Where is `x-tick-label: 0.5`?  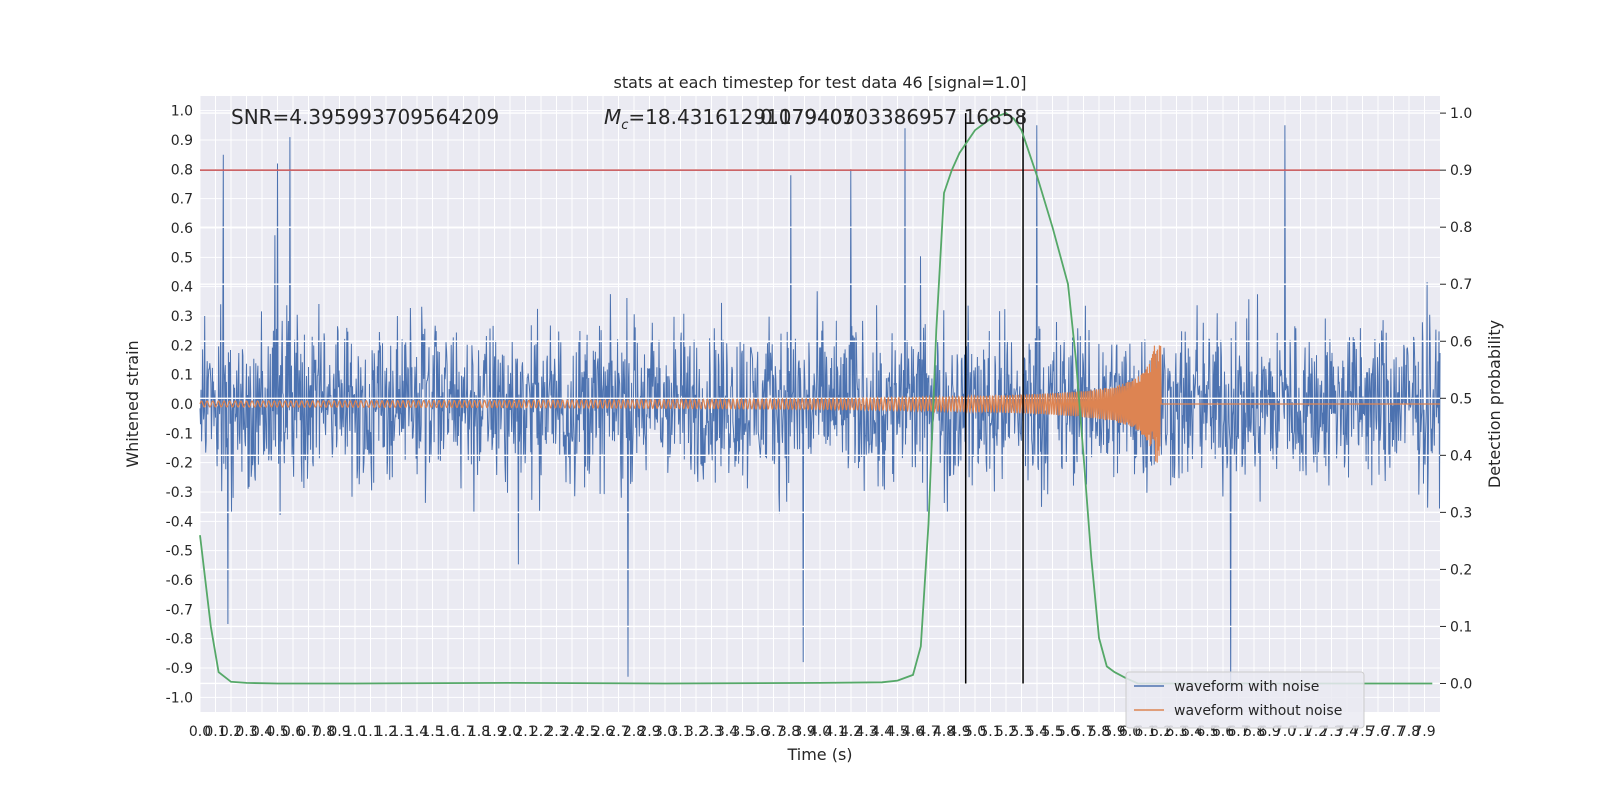
x-tick-label: 0.5 is located at coordinates (277, 732).